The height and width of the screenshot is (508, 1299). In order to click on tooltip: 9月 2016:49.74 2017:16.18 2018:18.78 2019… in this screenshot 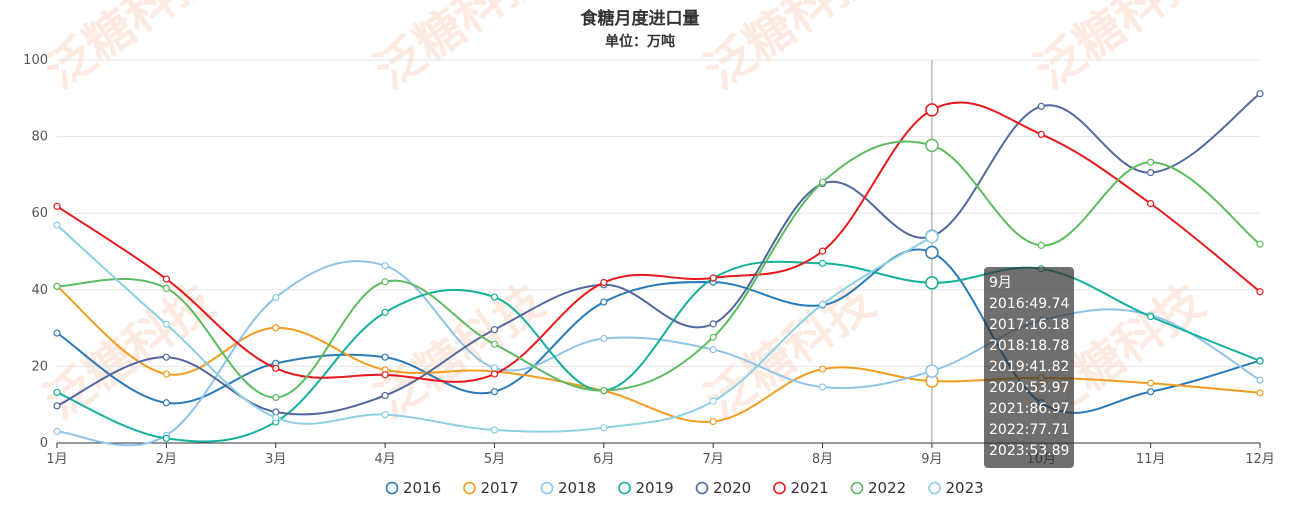, I will do `click(1029, 367)`.